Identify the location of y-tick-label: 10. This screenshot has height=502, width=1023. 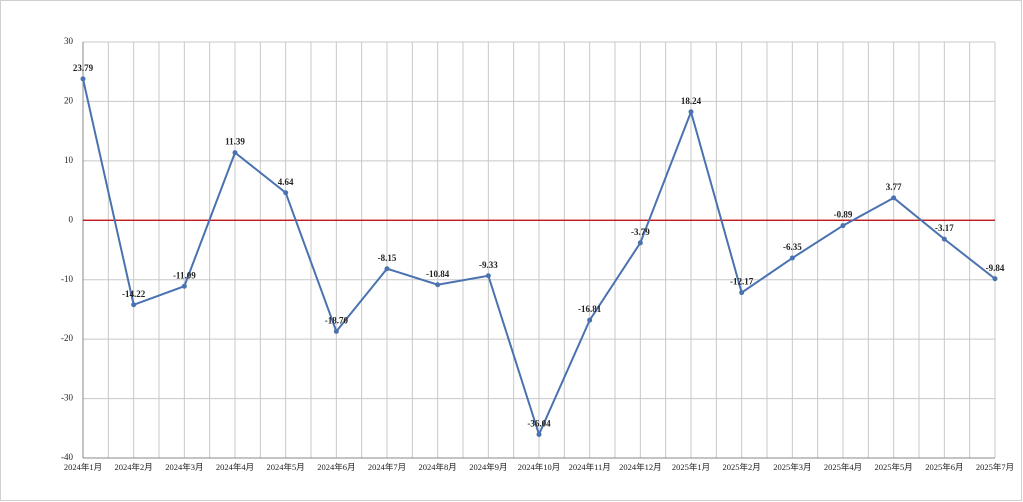
(69, 160).